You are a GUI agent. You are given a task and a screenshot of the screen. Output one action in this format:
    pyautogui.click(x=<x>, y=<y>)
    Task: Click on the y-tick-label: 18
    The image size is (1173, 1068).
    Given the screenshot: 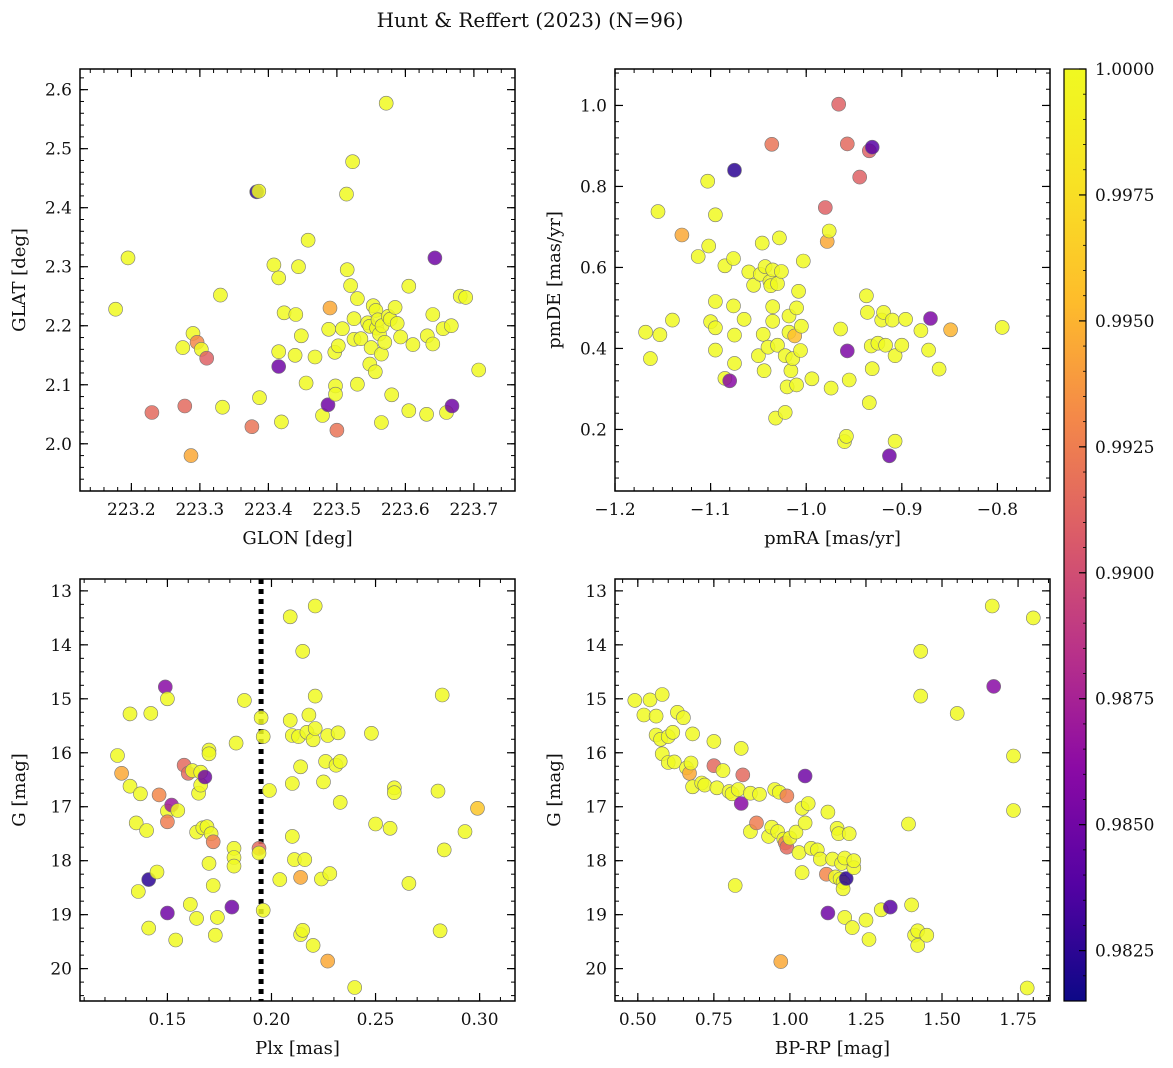 What is the action you would take?
    pyautogui.click(x=61, y=862)
    